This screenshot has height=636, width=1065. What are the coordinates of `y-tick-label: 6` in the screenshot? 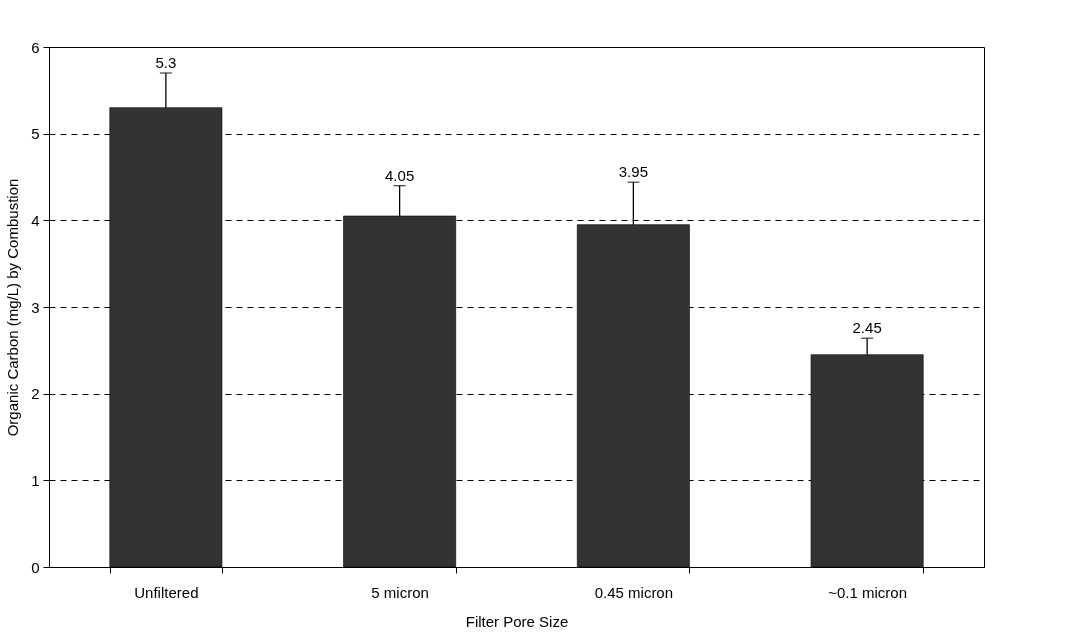 It's located at (35, 47).